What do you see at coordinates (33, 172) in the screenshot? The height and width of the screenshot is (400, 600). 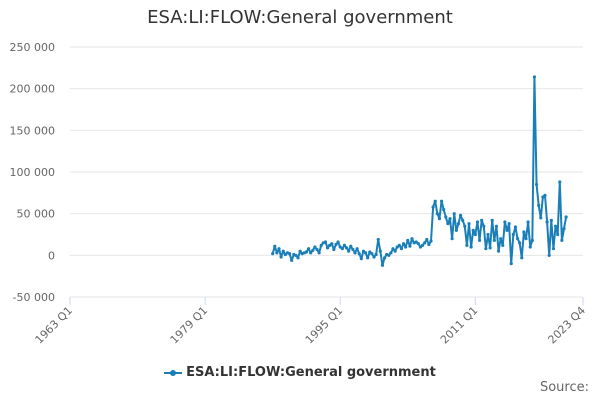 I see `y-tick-label: 100 000` at bounding box center [33, 172].